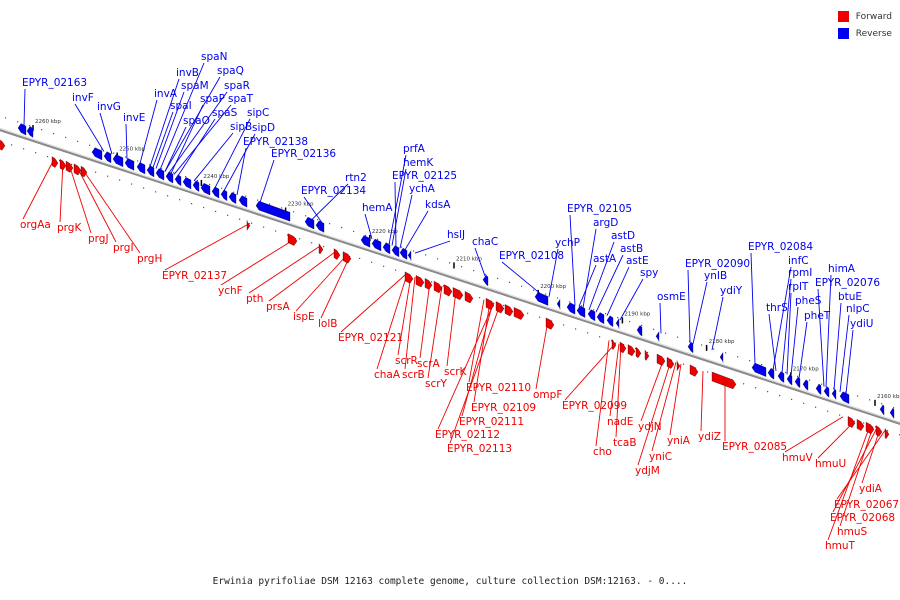  I want to click on gene-label-sipd: sipD, so click(263, 128).